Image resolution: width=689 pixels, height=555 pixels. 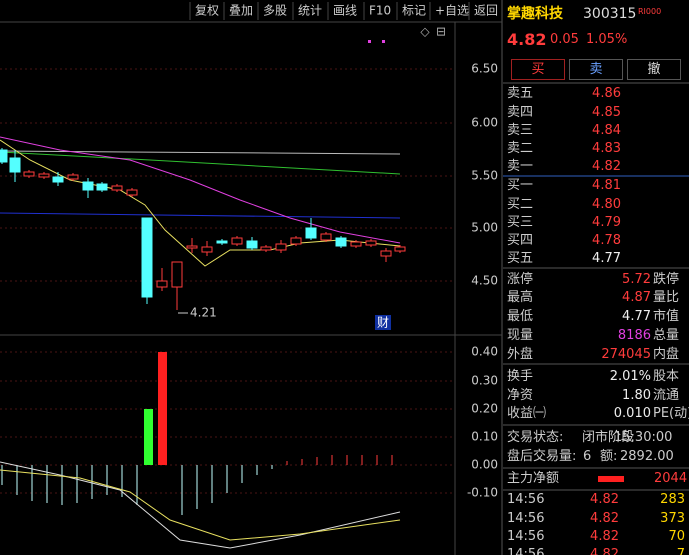 I want to click on price-change-pct: 1.05%, so click(x=607, y=39).